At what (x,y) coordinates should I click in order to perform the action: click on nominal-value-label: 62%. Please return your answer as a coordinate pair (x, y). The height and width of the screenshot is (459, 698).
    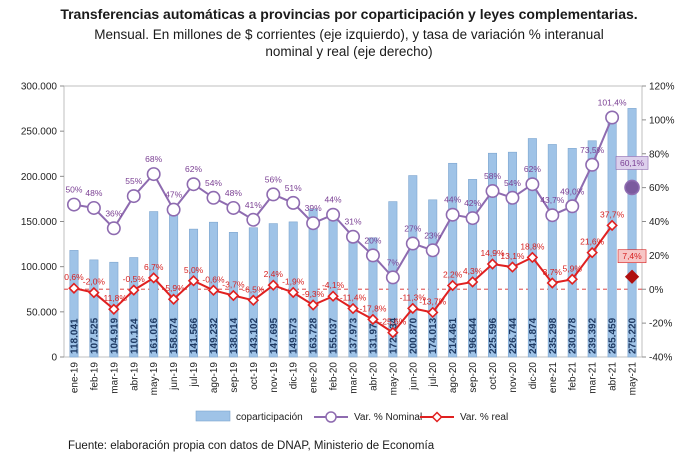
    Looking at the image, I should click on (193, 169).